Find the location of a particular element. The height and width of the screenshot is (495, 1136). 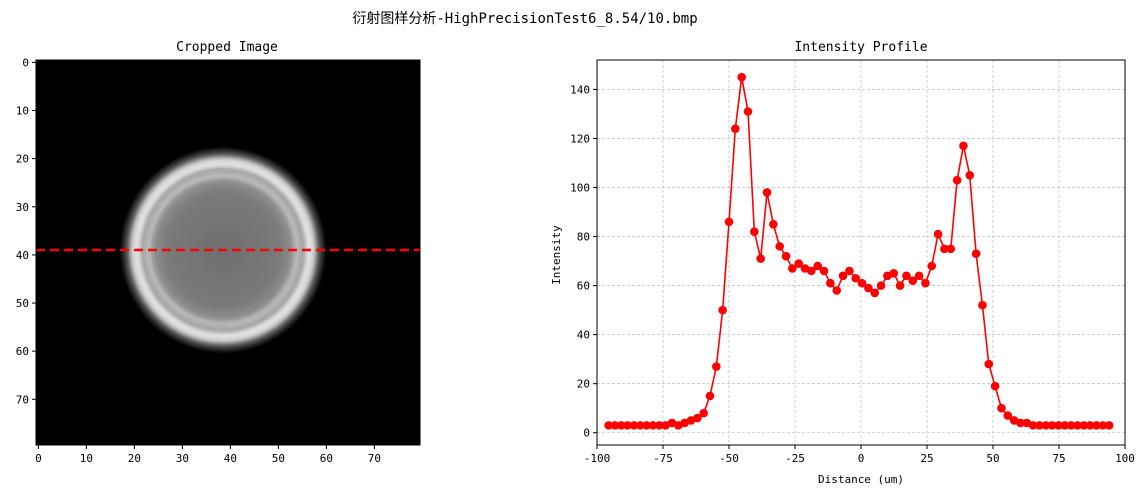

x-tick-label: 75 is located at coordinates (1058, 458).